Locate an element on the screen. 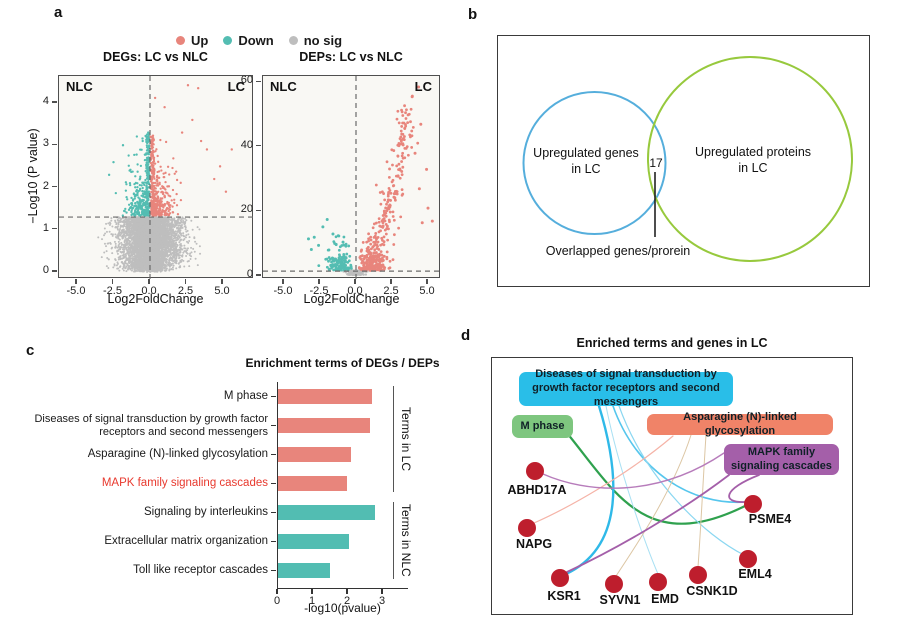 This screenshot has width=900, height=641. network-gene-label-EMD: EMD is located at coordinates (665, 599).